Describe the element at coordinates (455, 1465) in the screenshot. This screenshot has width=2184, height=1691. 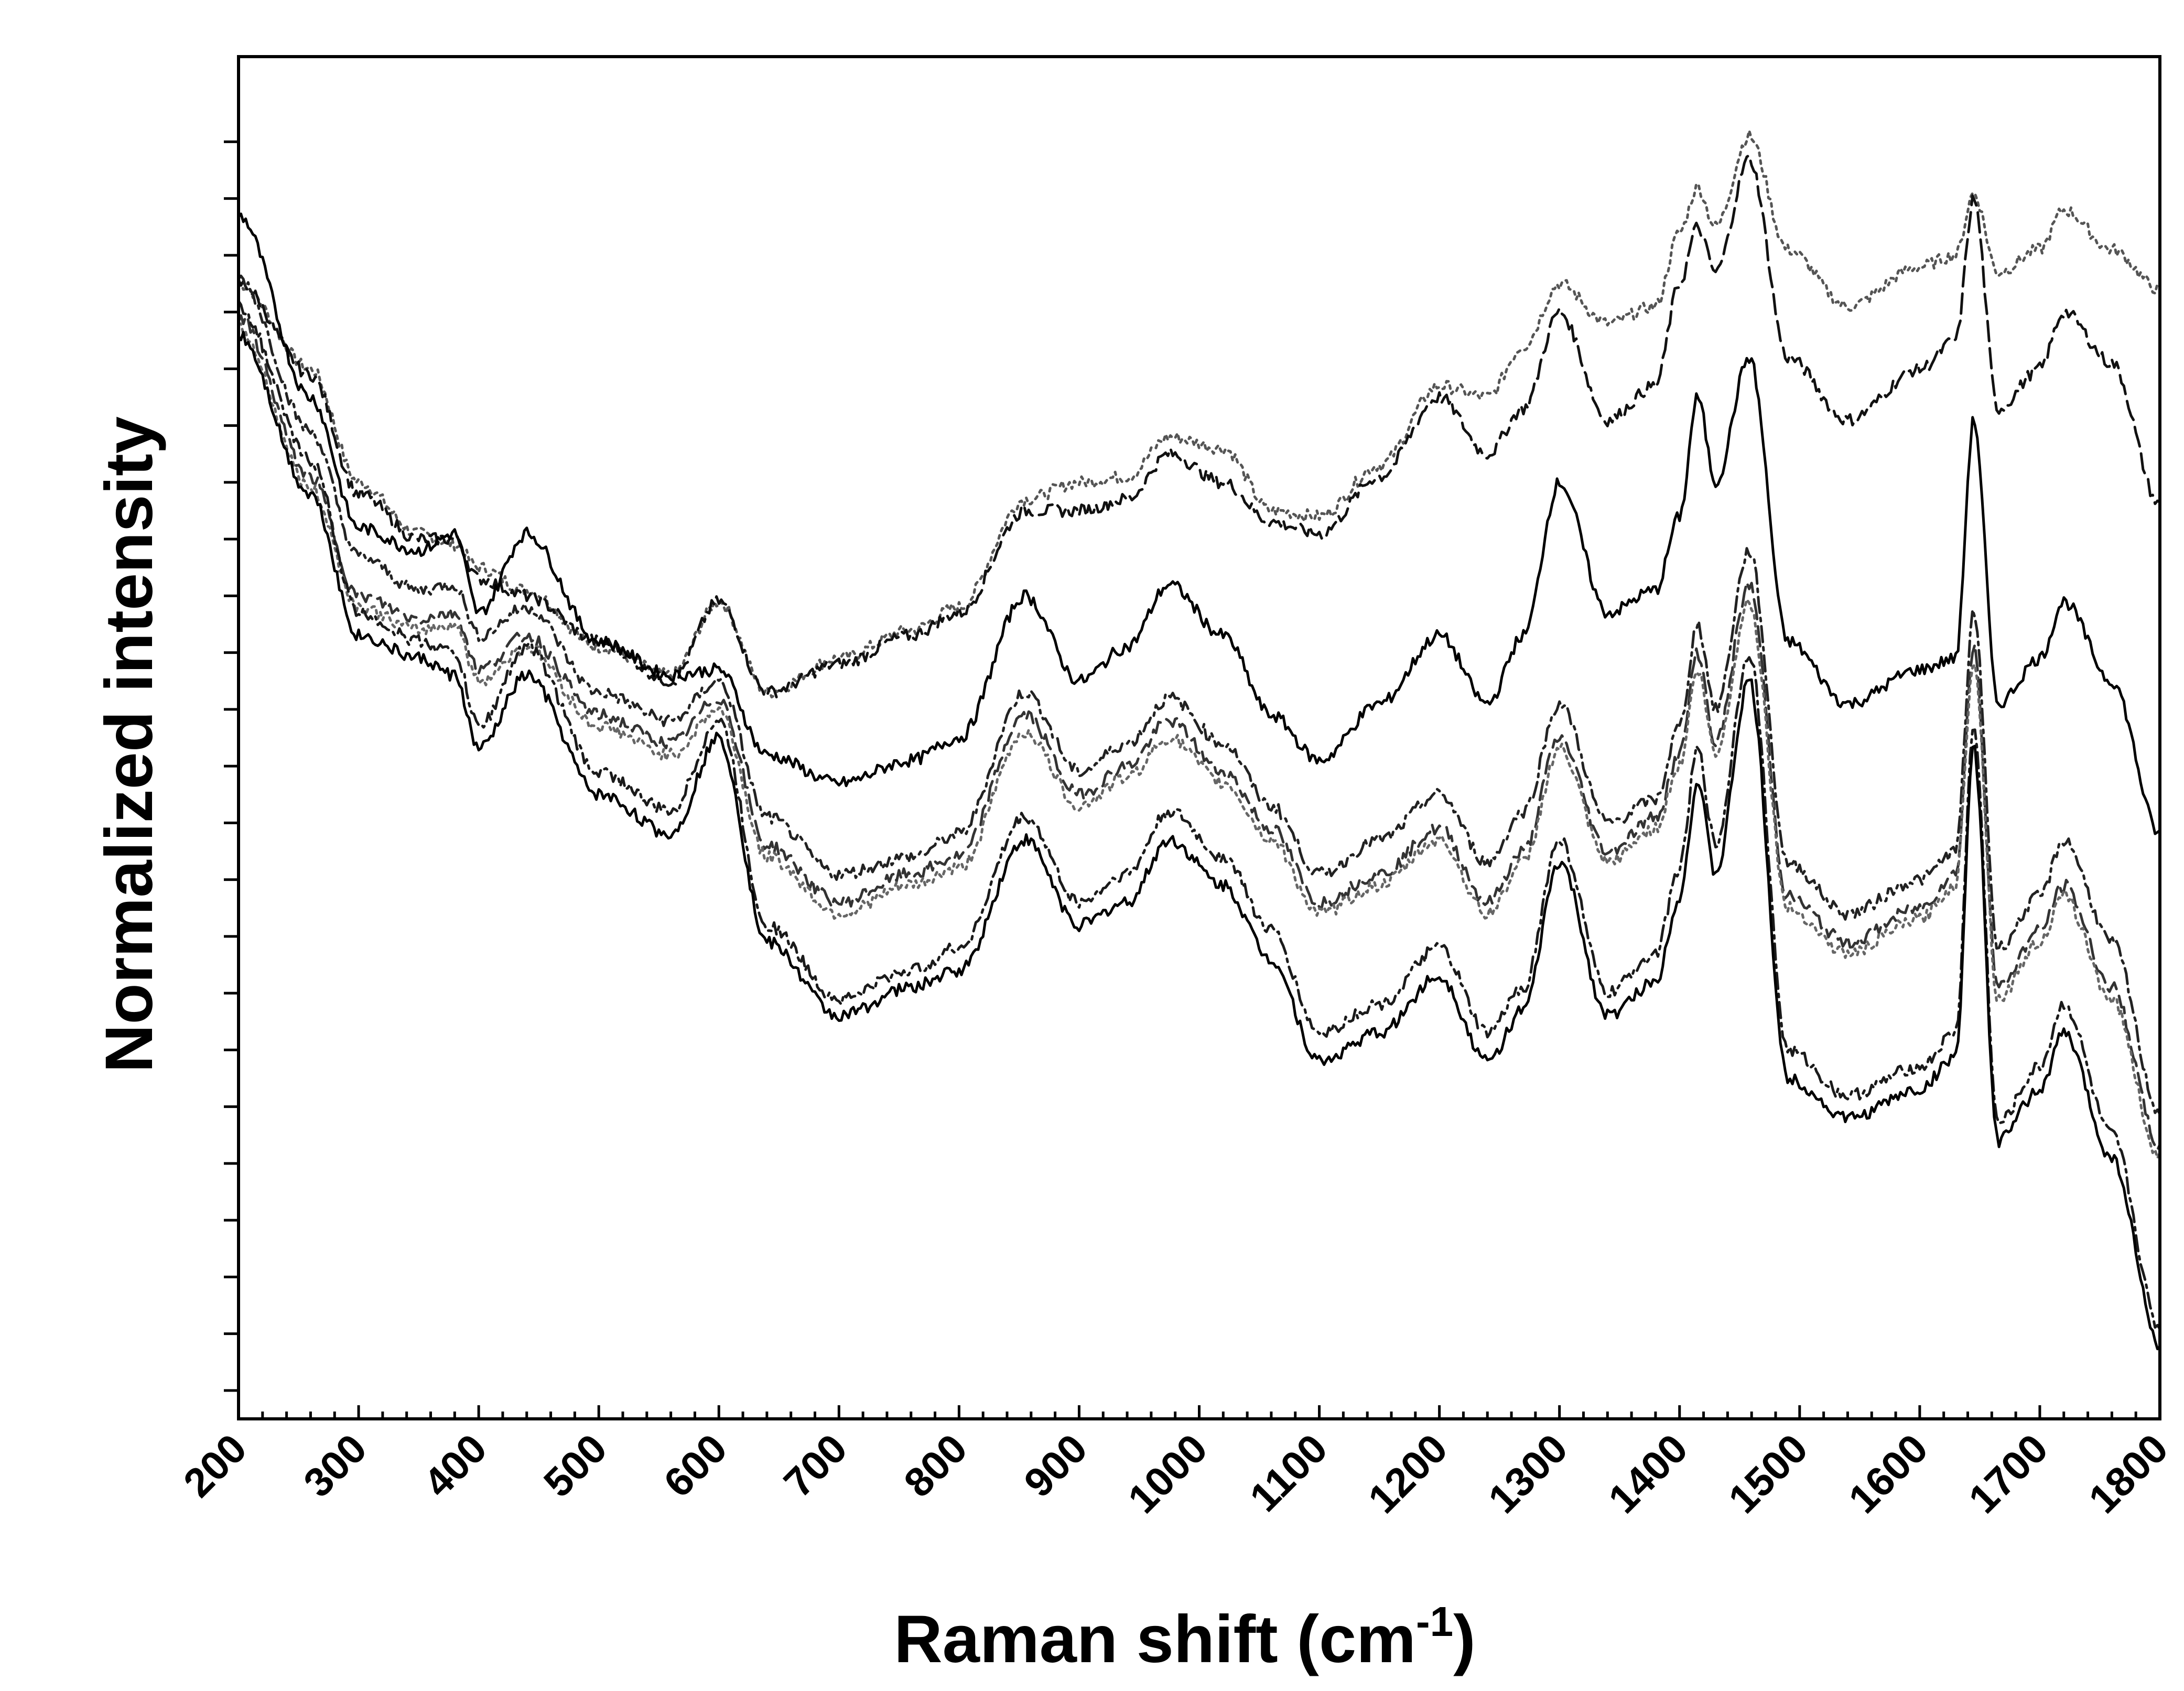
I see `x-tick-label: 400` at that location.